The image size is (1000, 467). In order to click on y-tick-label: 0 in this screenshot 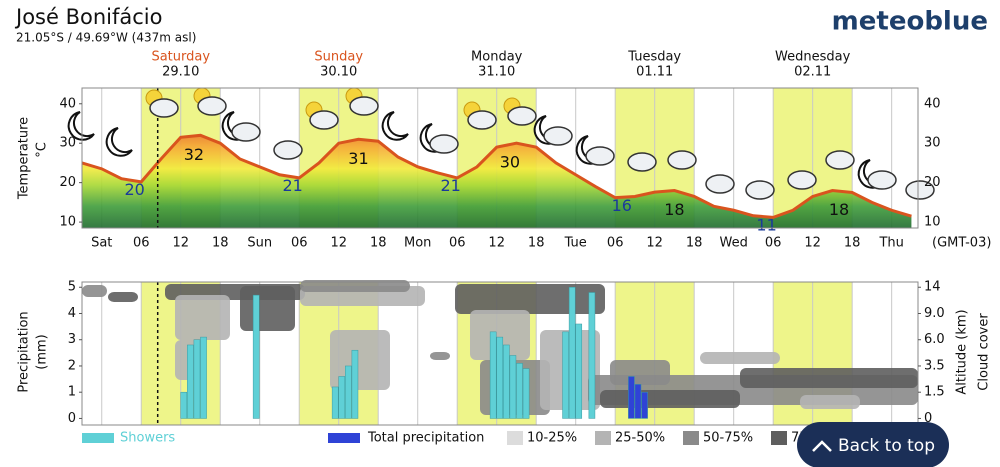, I will do `click(72, 418)`.